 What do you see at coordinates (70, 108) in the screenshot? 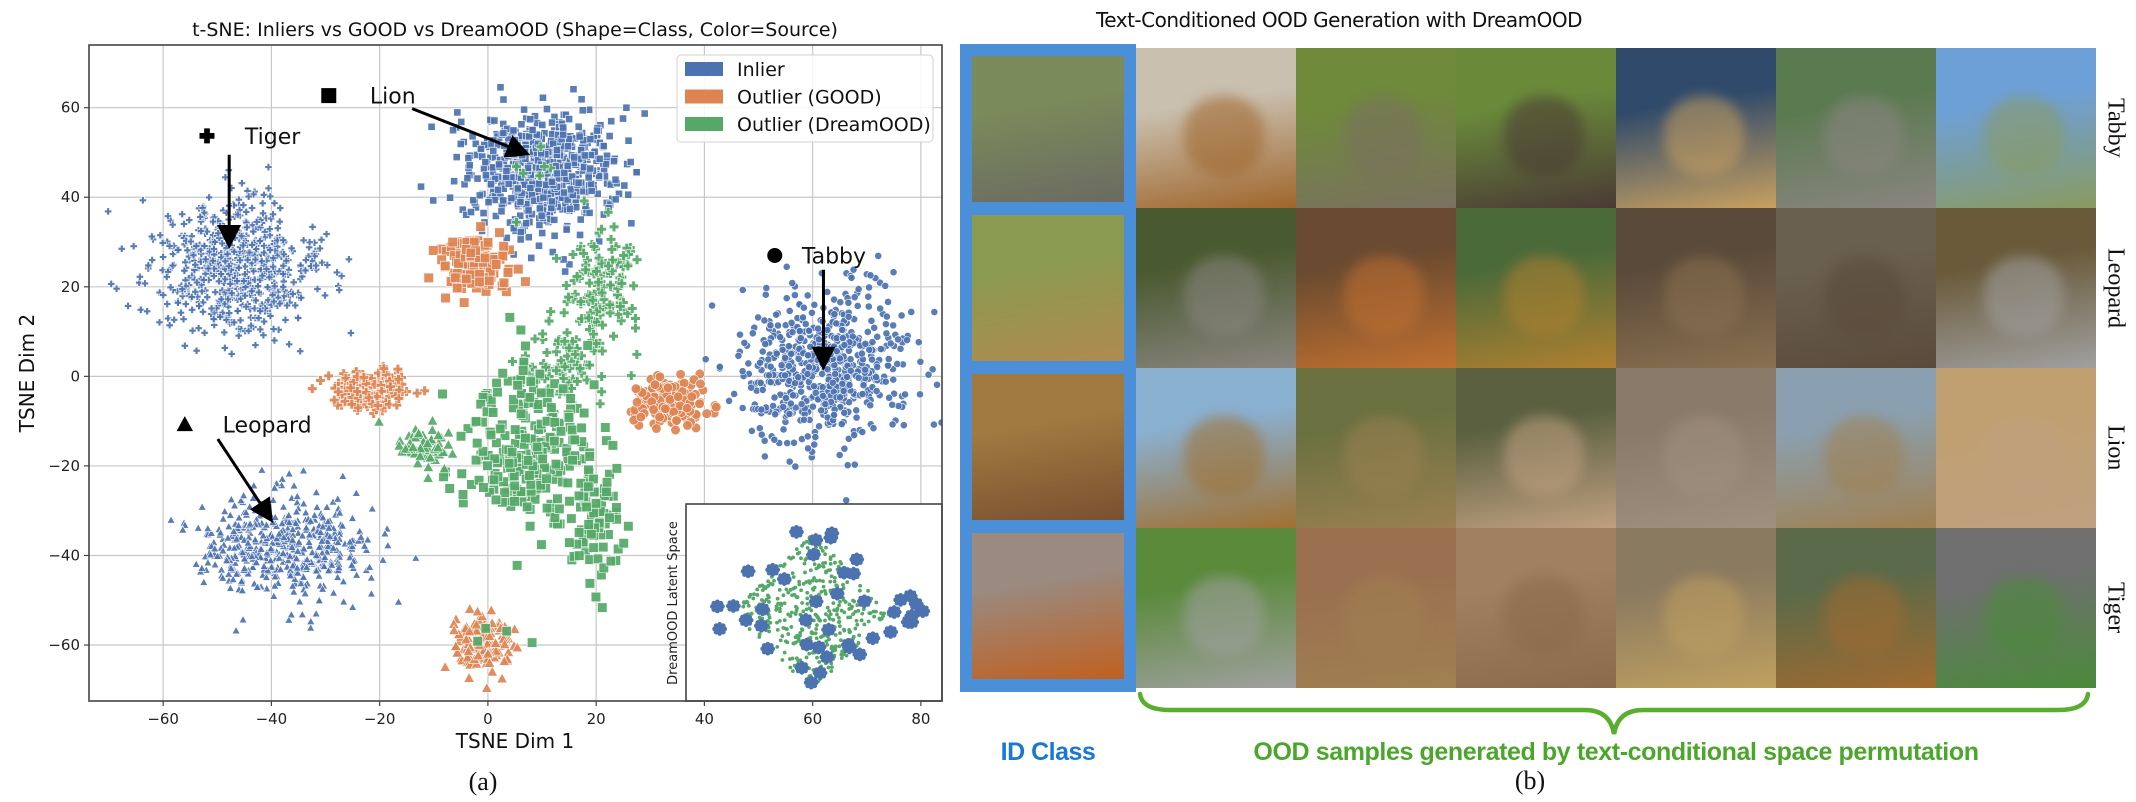
I see `y-tick-label: 60` at bounding box center [70, 108].